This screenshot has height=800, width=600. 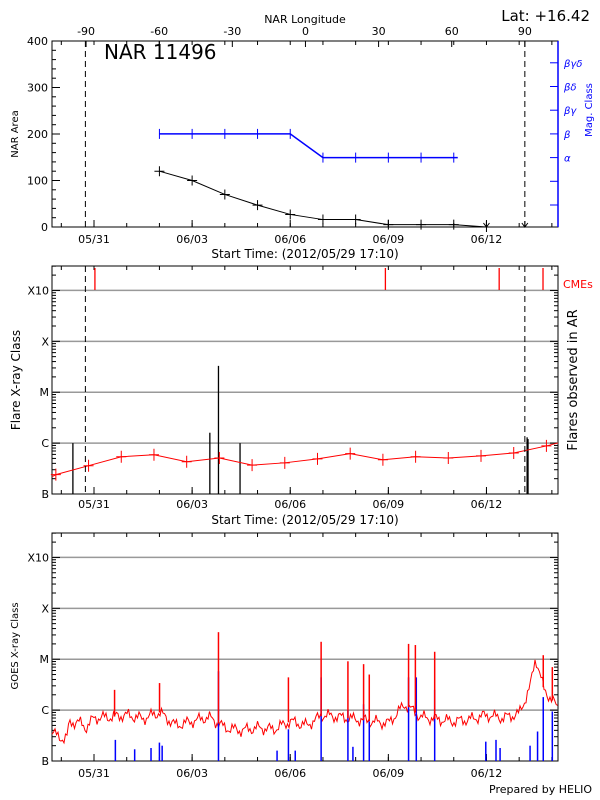 I want to click on longitude-tick-label: 0, so click(x=305, y=31).